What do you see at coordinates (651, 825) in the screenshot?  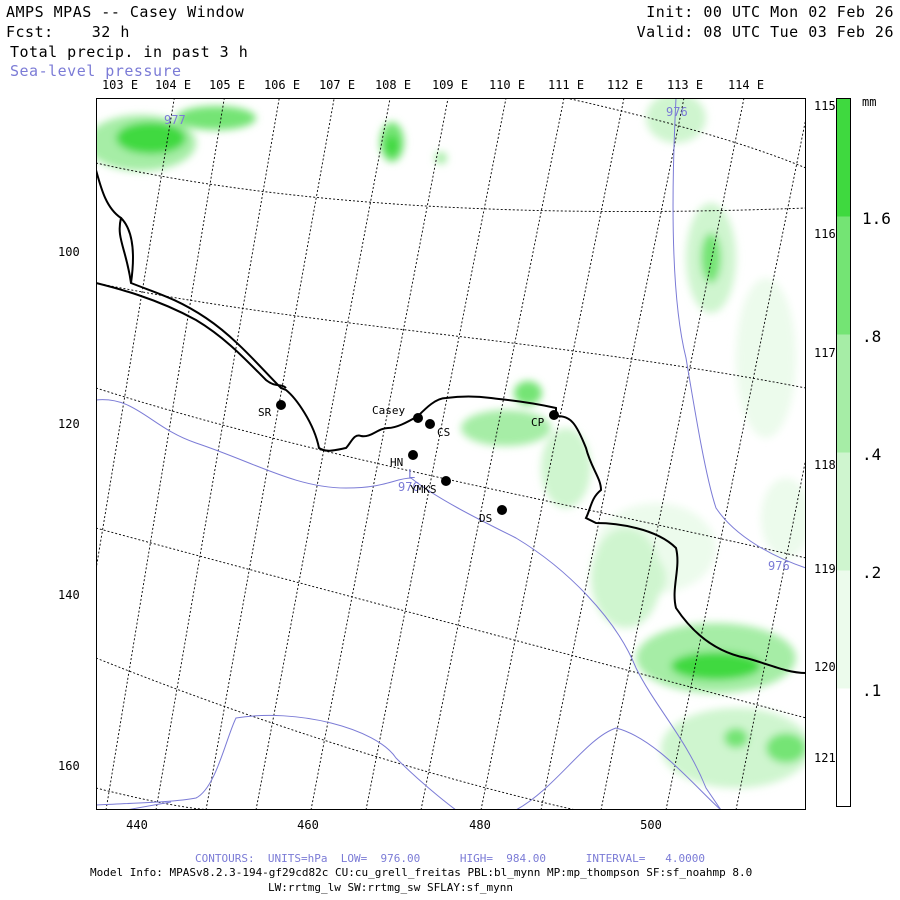 I see `x-tick-label: 500` at bounding box center [651, 825].